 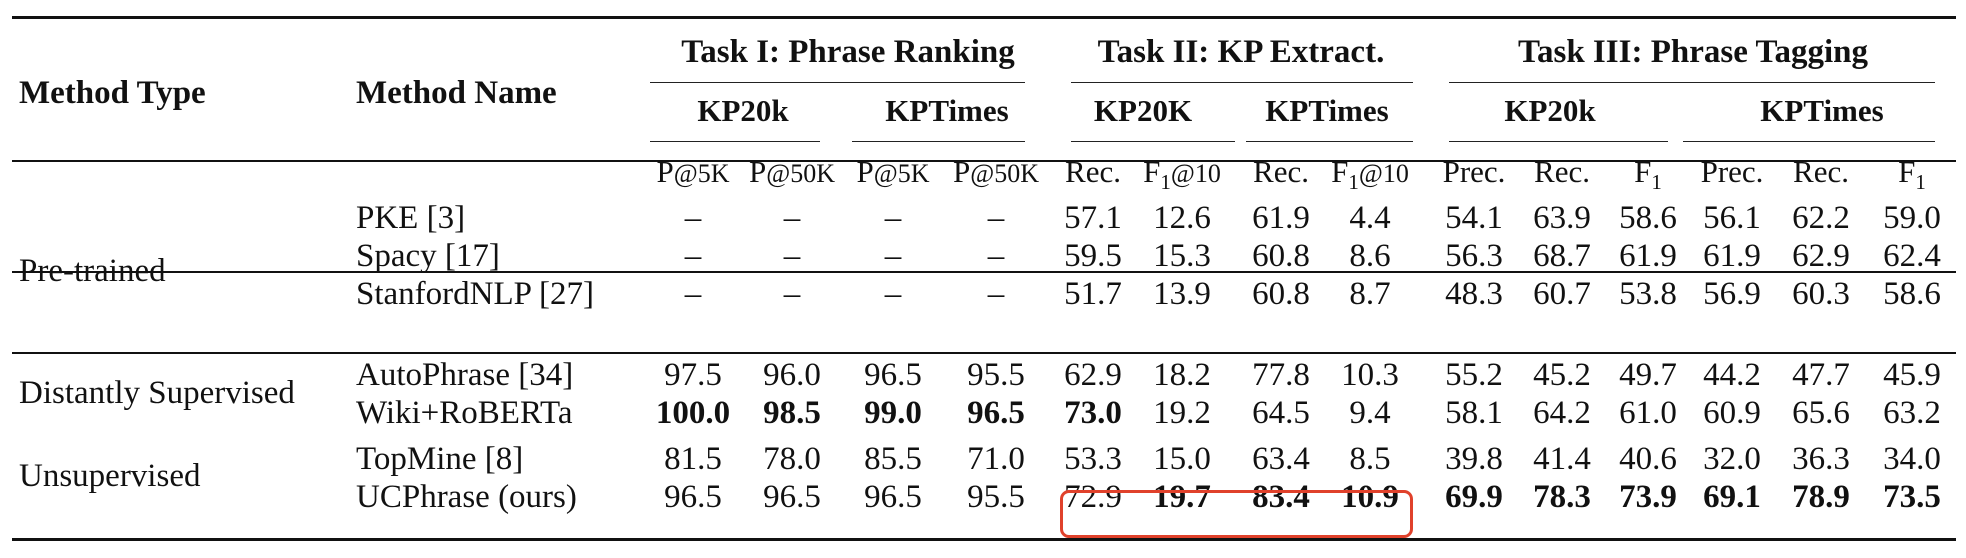 What do you see at coordinates (1474, 497) in the screenshot?
I see `table-cell: 69.9` at bounding box center [1474, 497].